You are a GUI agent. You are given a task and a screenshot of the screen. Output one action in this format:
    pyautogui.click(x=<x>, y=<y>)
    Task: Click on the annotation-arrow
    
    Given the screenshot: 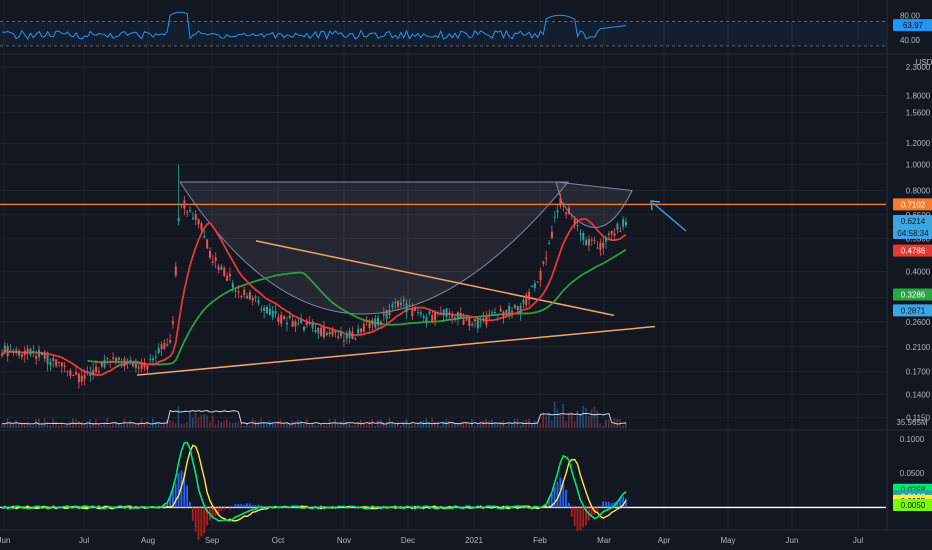 What is the action you would take?
    pyautogui.click(x=669, y=217)
    